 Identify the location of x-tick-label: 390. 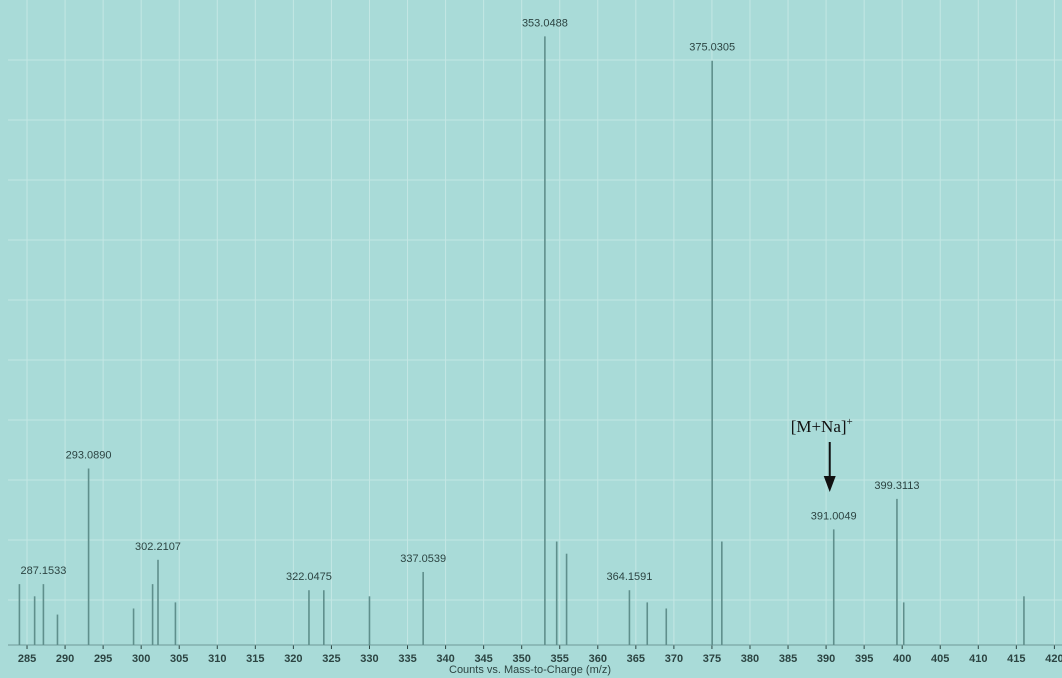
(826, 659).